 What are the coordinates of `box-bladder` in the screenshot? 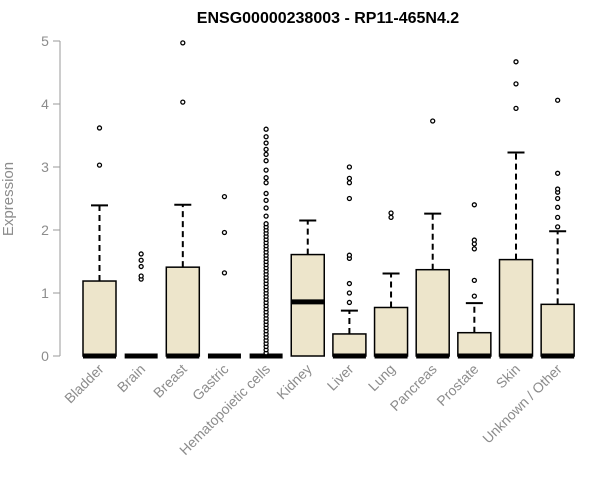 It's located at (99, 242).